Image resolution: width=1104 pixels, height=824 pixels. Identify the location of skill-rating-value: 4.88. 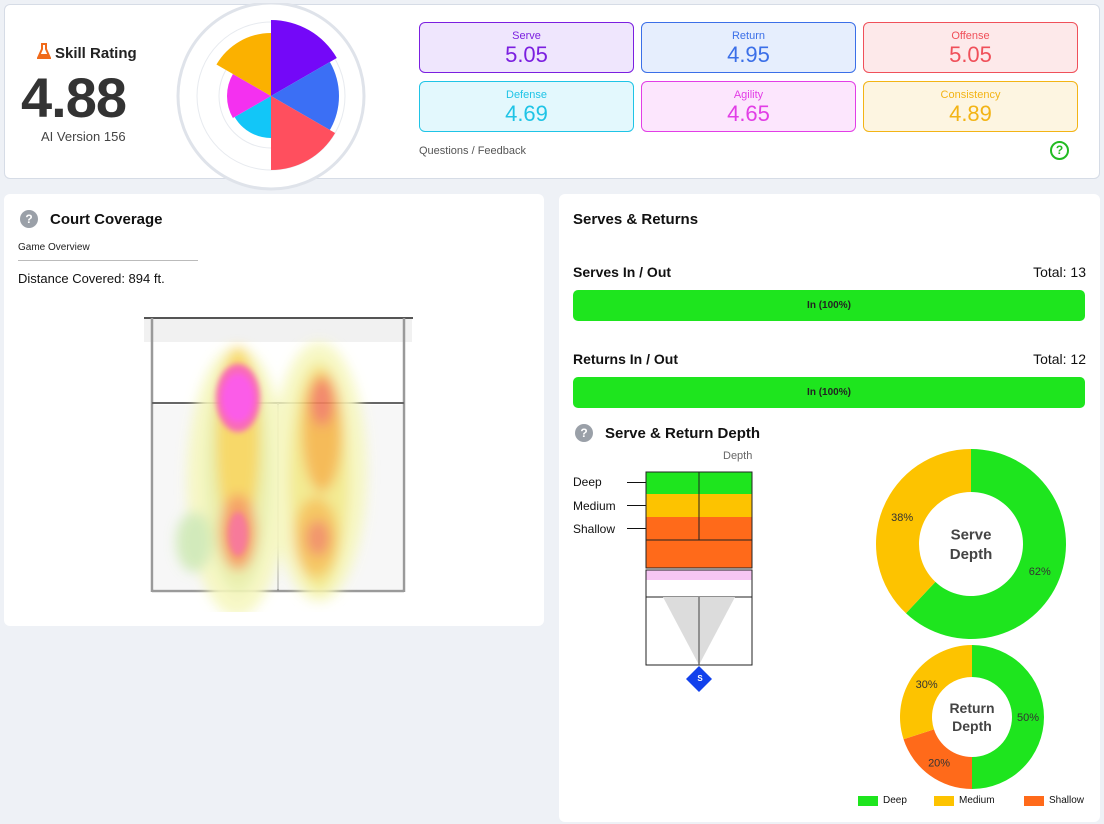
(74, 97).